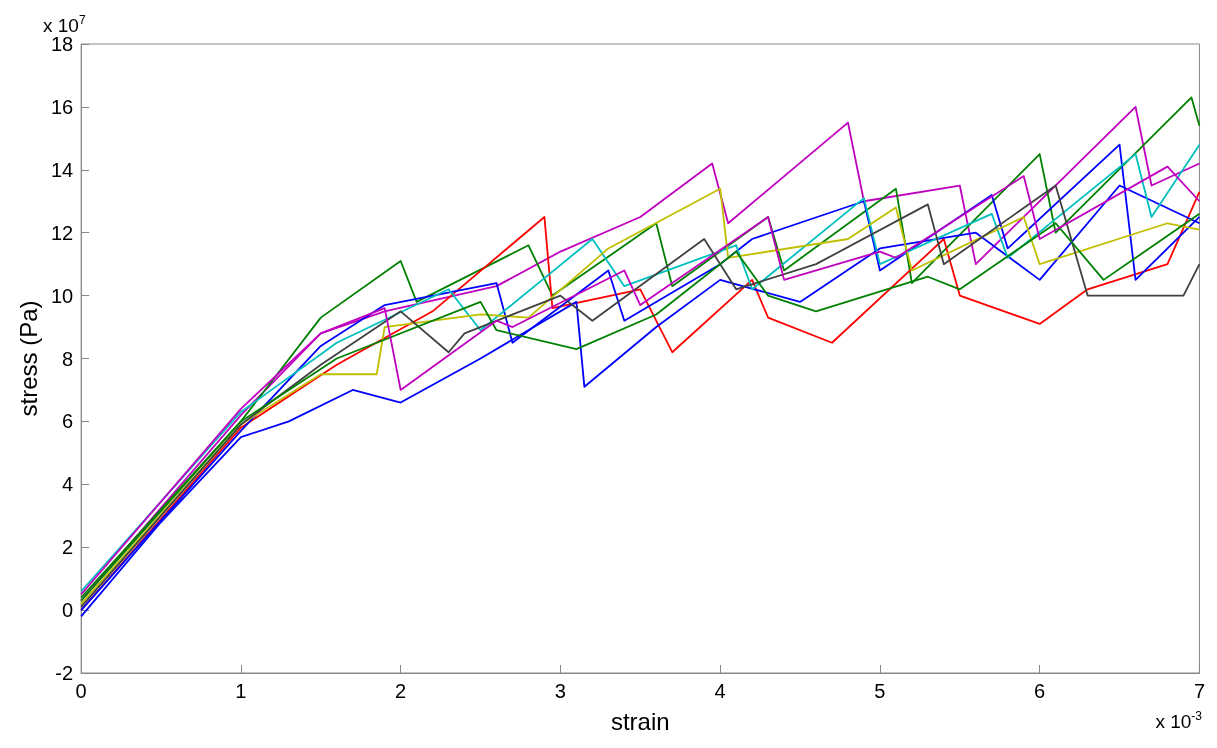 This screenshot has width=1217, height=748. What do you see at coordinates (1040, 691) in the screenshot?
I see `x-tick-label: 6` at bounding box center [1040, 691].